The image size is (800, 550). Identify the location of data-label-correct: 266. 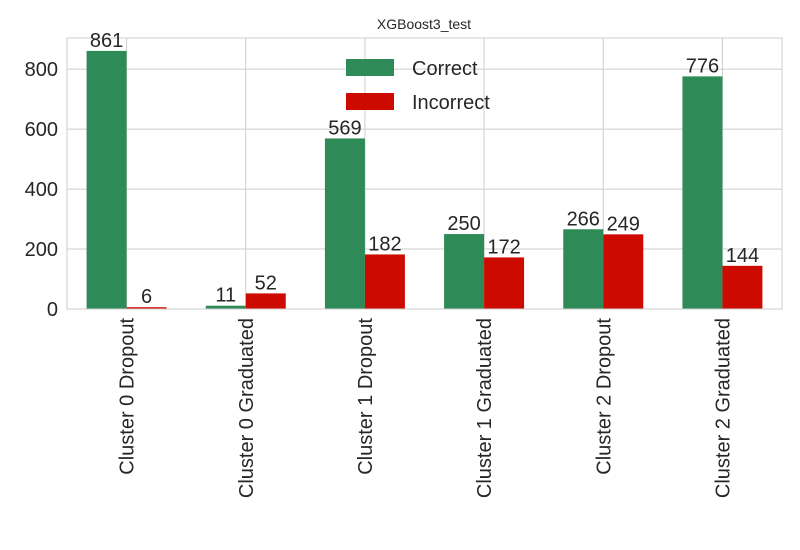
(583, 219).